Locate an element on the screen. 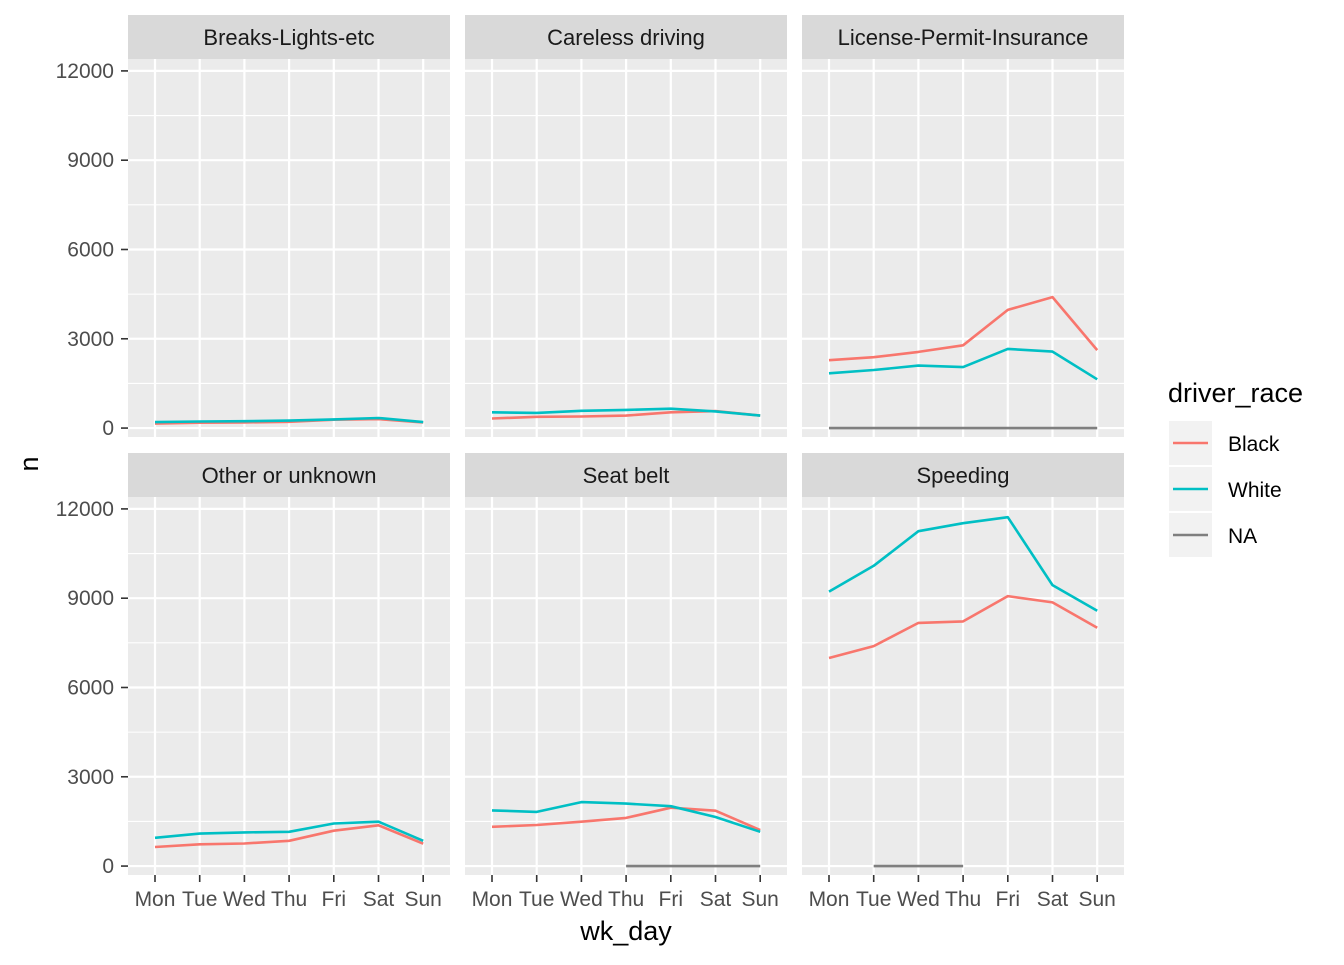  x-axis-title: wk_day is located at coordinates (625, 931).